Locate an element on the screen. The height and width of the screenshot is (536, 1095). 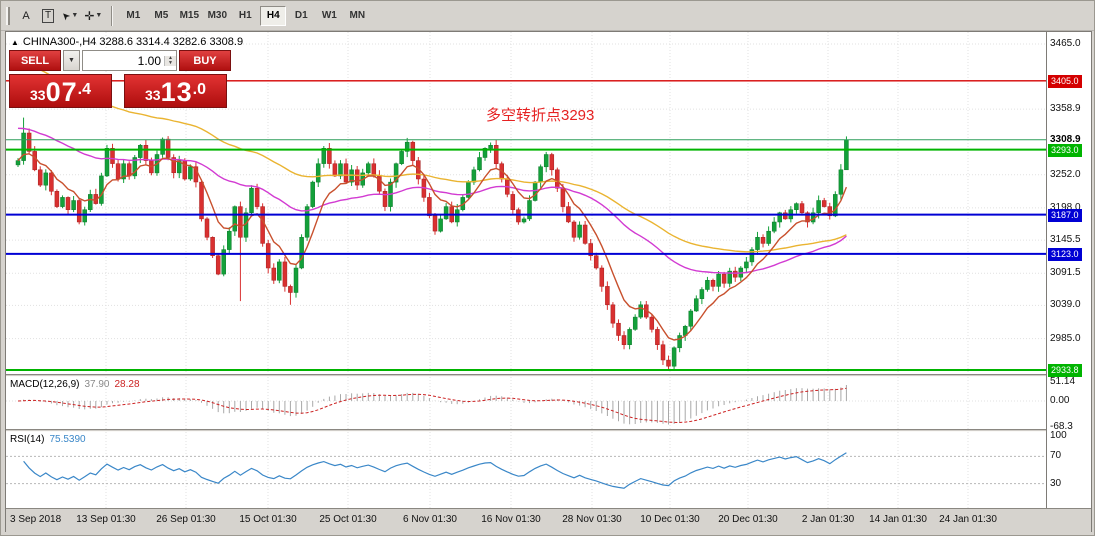
tf-button-d1: D1 is located at coordinates (301, 15).